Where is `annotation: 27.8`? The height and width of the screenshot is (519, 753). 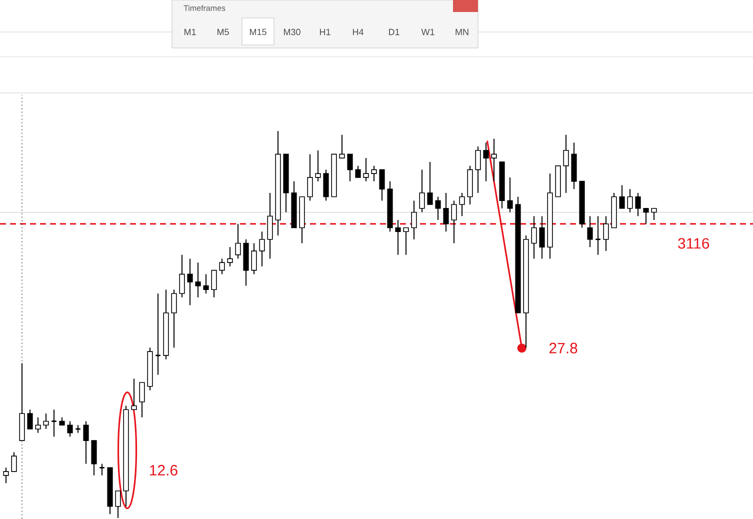 annotation: 27.8 is located at coordinates (563, 348).